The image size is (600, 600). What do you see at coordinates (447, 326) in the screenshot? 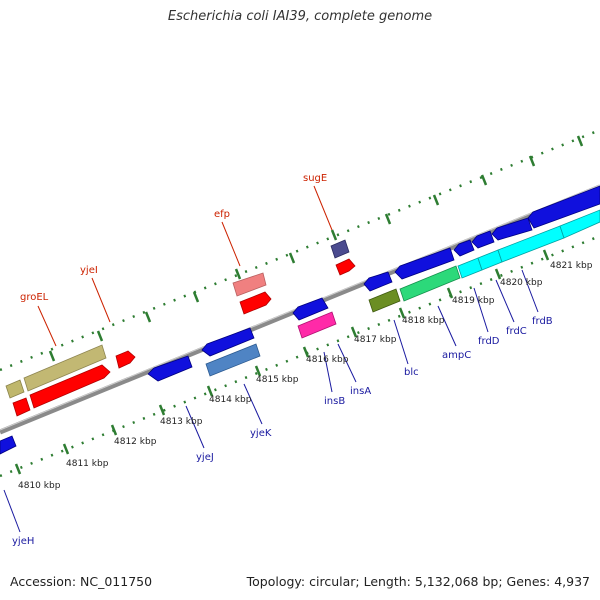
I see `callout-ampC` at bounding box center [447, 326].